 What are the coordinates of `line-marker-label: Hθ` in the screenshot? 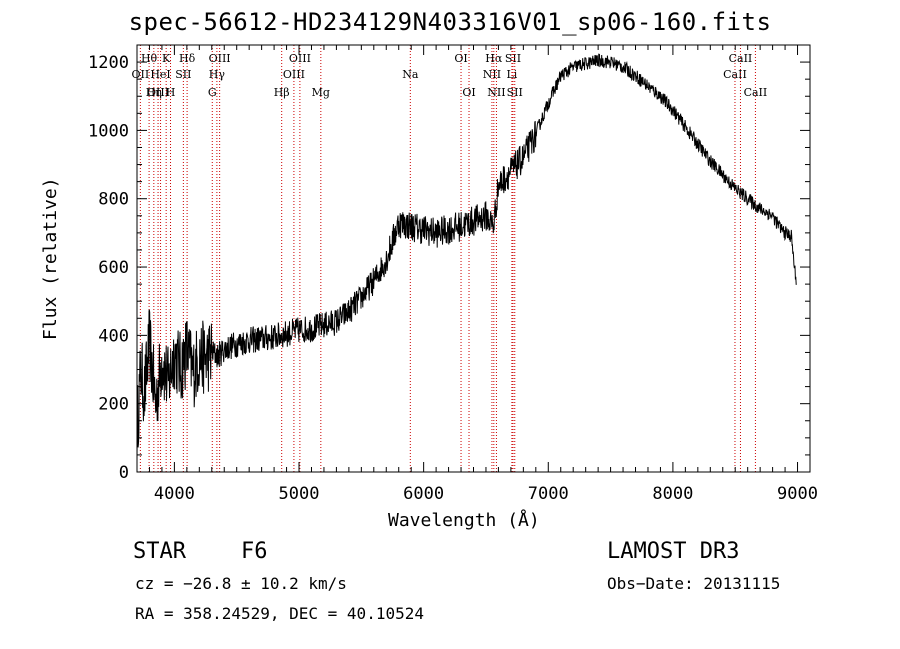 It's located at (149, 58).